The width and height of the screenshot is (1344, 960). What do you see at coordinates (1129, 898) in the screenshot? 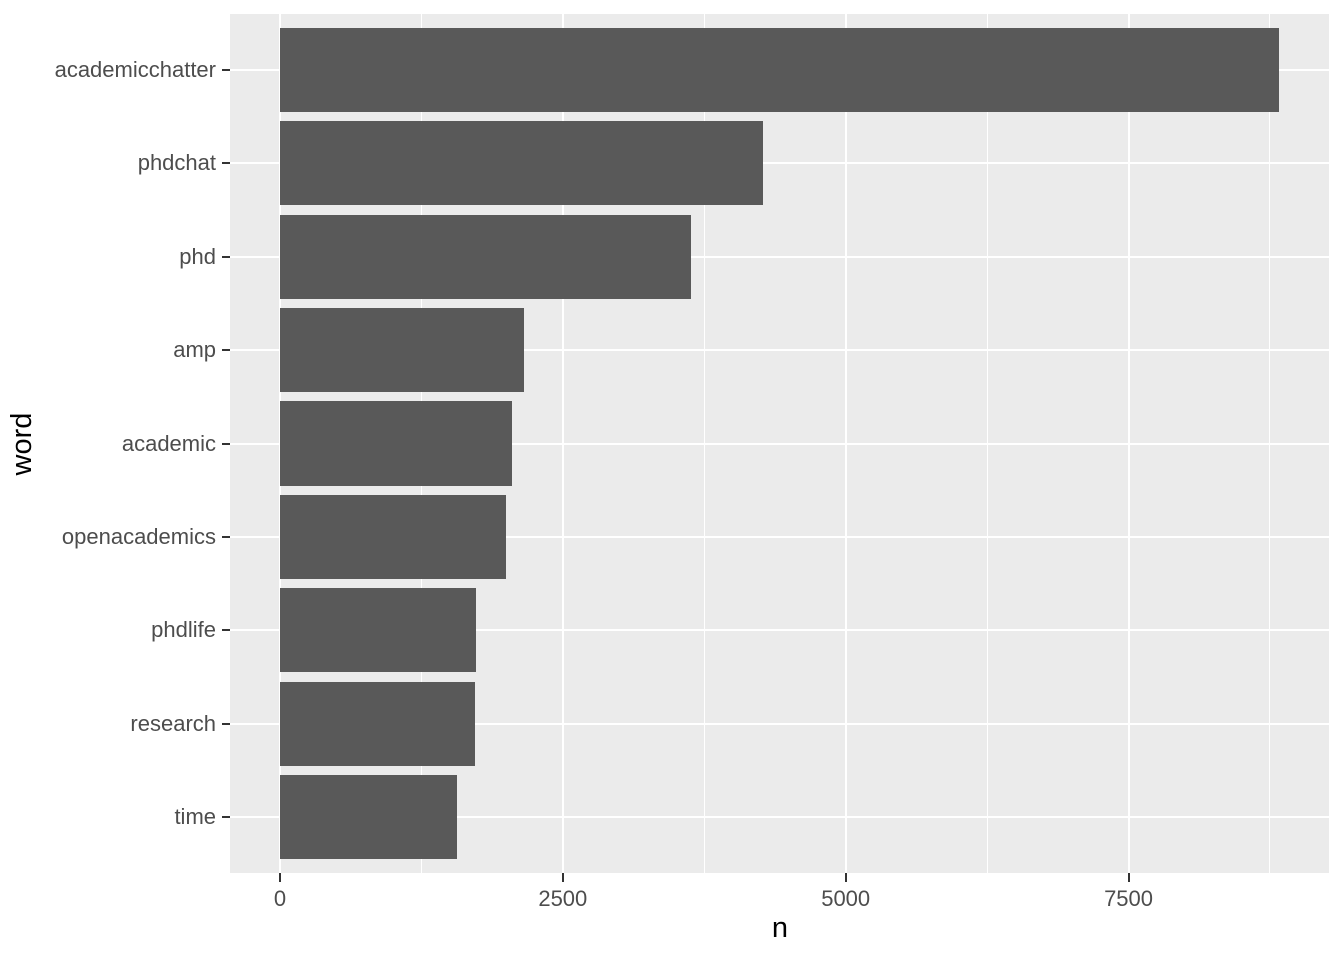
I see `x-tick-label: 7500` at bounding box center [1129, 898].